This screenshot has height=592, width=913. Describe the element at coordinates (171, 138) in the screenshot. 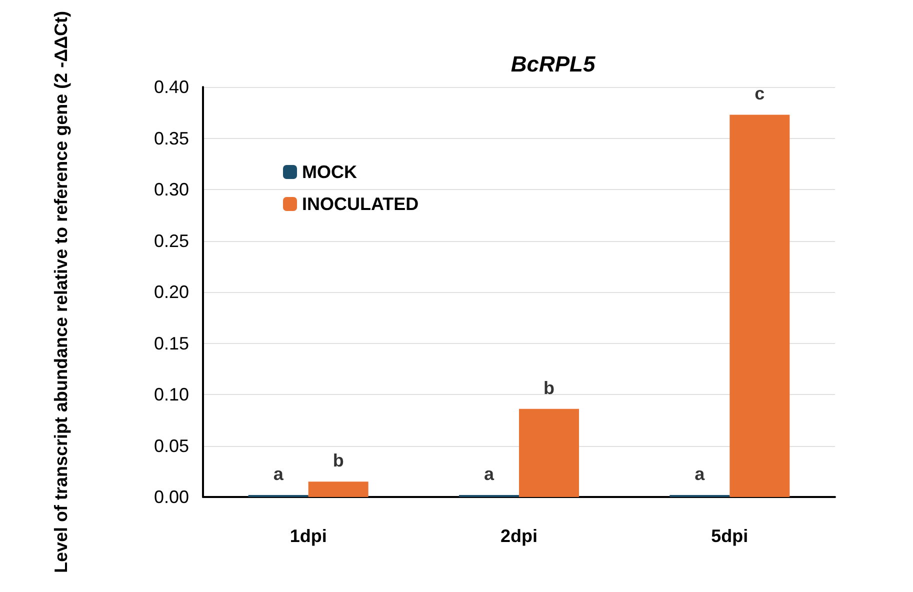

I see `y-tick-label: 0.35` at that location.